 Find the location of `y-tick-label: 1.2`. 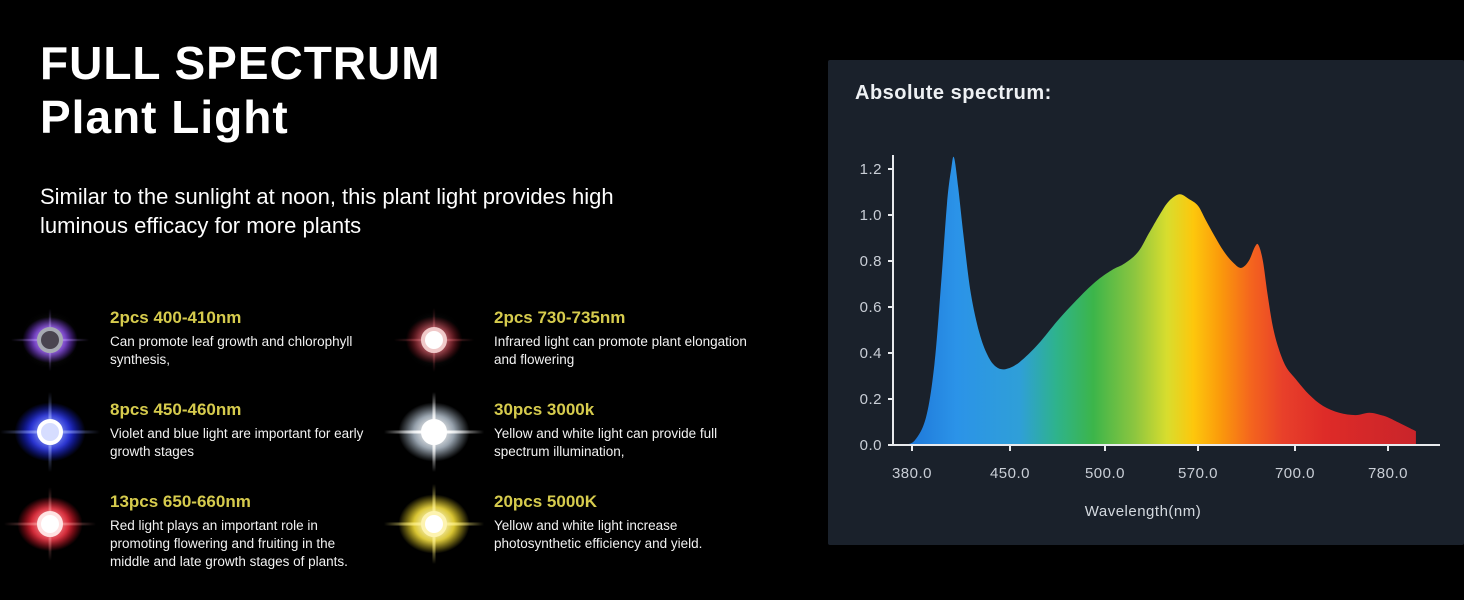

y-tick-label: 1.2 is located at coordinates (871, 169).